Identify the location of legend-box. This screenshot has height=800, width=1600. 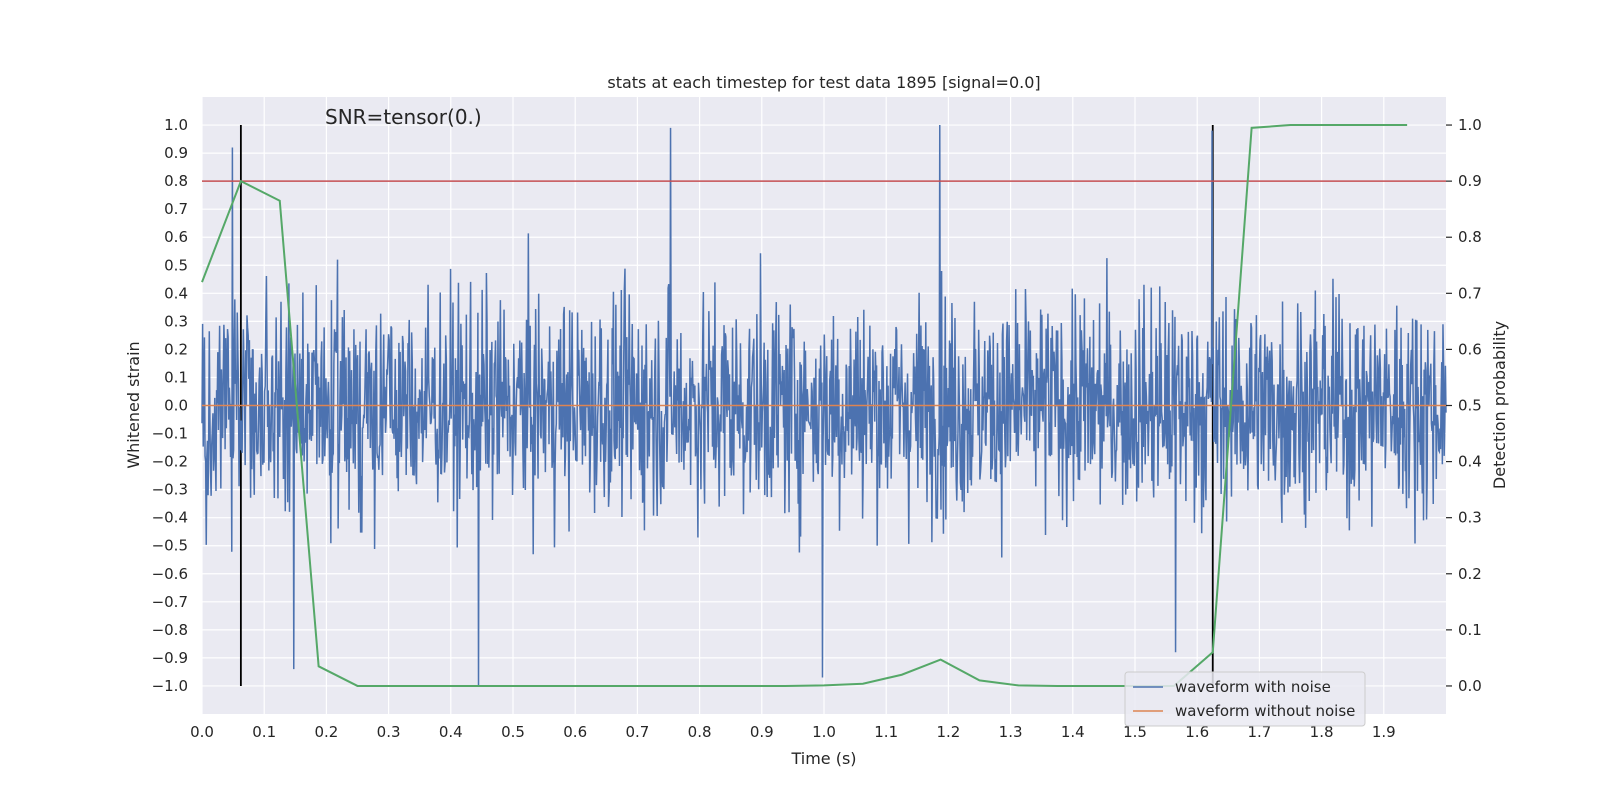
(1245, 699).